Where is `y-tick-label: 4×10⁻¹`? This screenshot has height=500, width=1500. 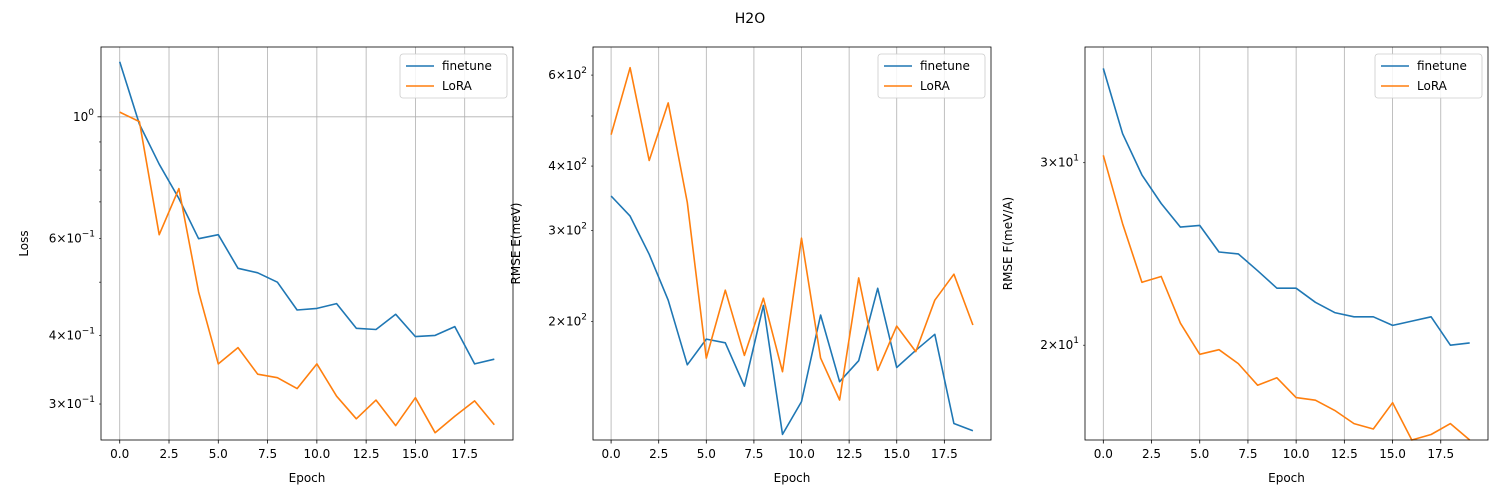 y-tick-label: 4×10⁻¹ is located at coordinates (72, 334).